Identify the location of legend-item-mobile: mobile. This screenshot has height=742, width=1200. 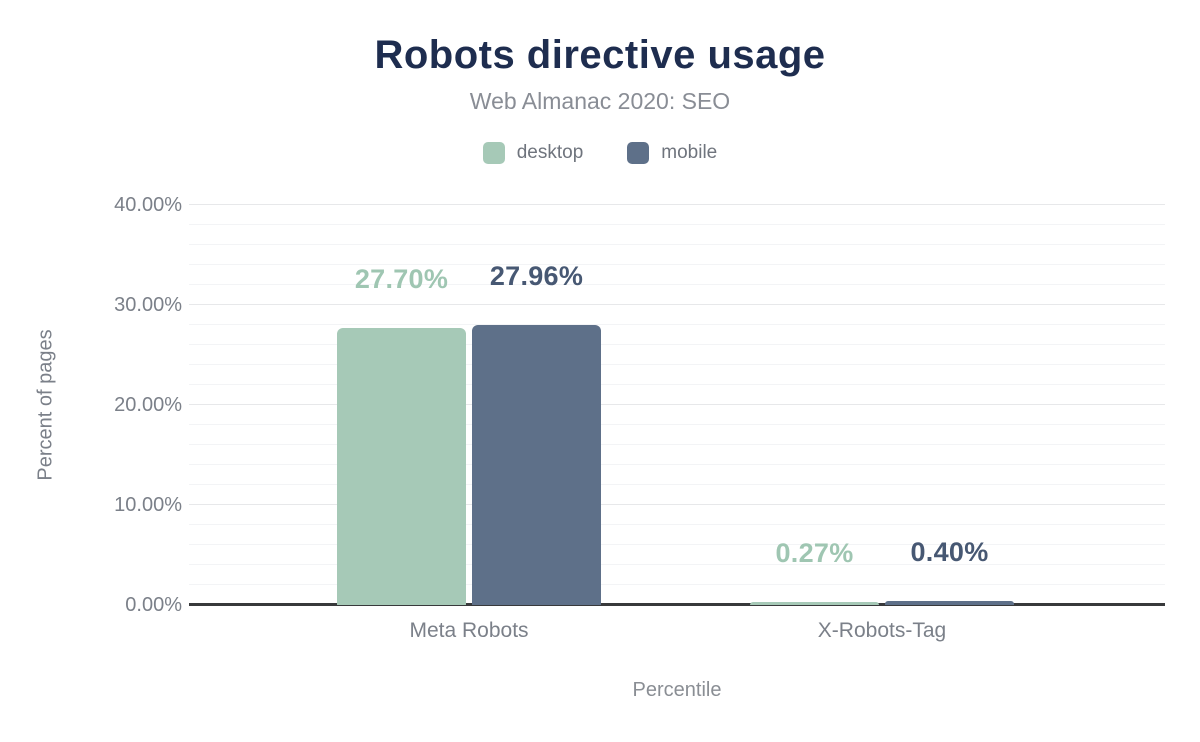
(672, 153).